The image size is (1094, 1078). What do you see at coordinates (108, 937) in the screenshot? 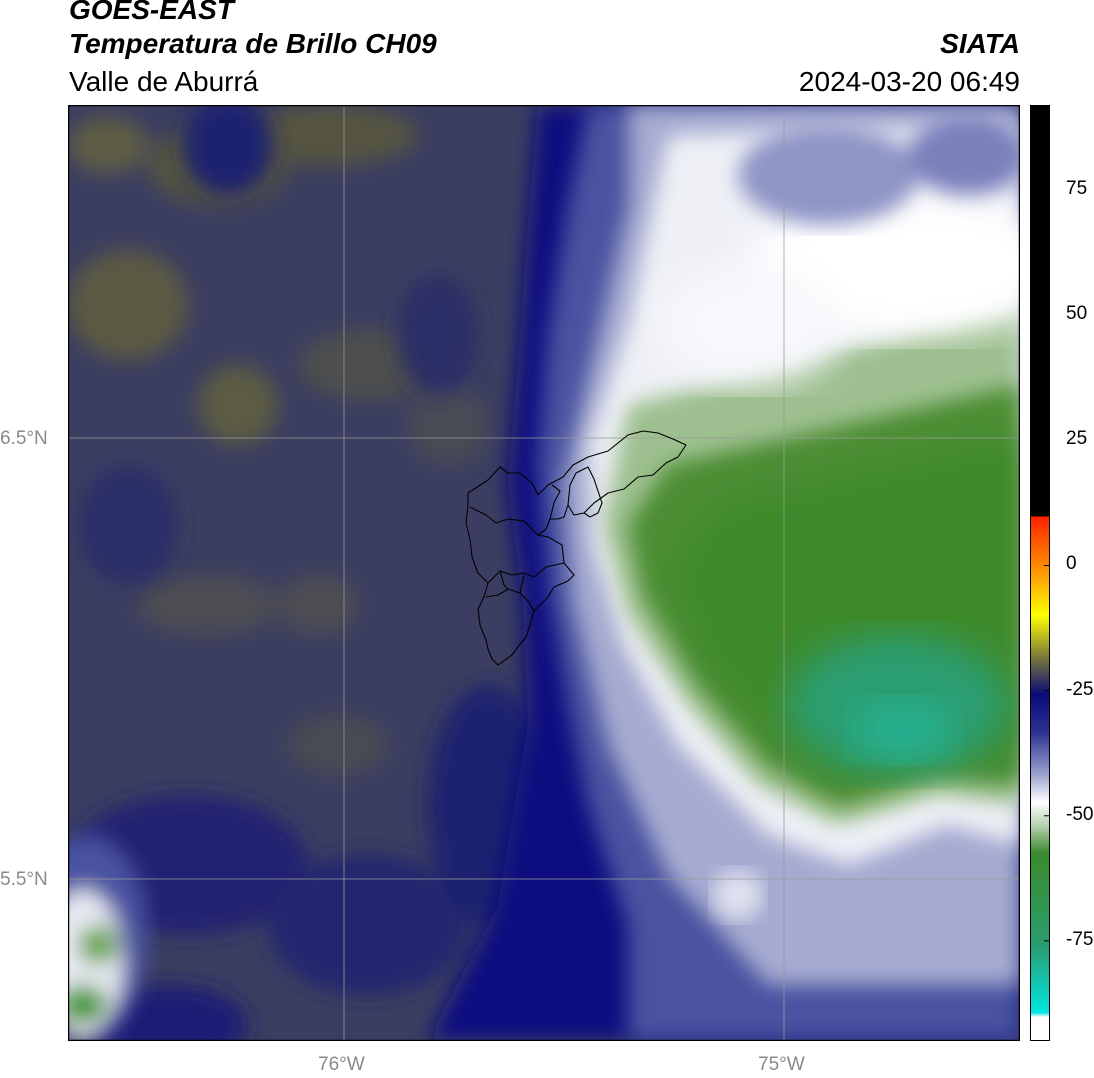
I see `lower-left-cloud` at bounding box center [108, 937].